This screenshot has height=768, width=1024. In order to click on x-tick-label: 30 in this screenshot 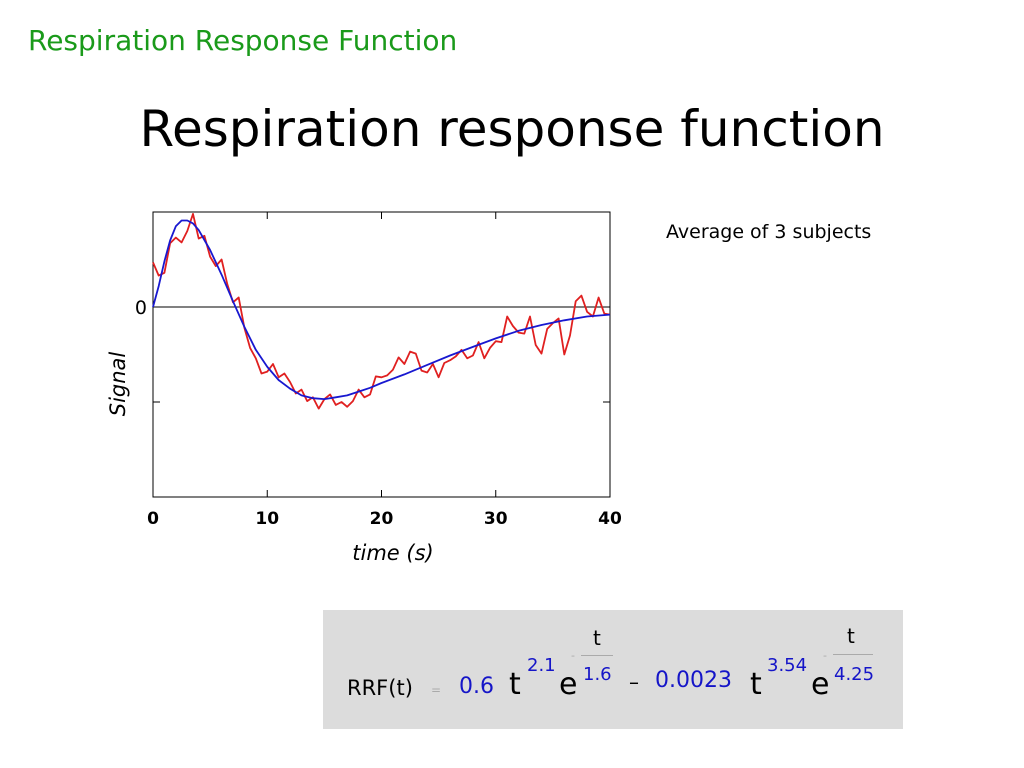, I will do `click(496, 519)`.